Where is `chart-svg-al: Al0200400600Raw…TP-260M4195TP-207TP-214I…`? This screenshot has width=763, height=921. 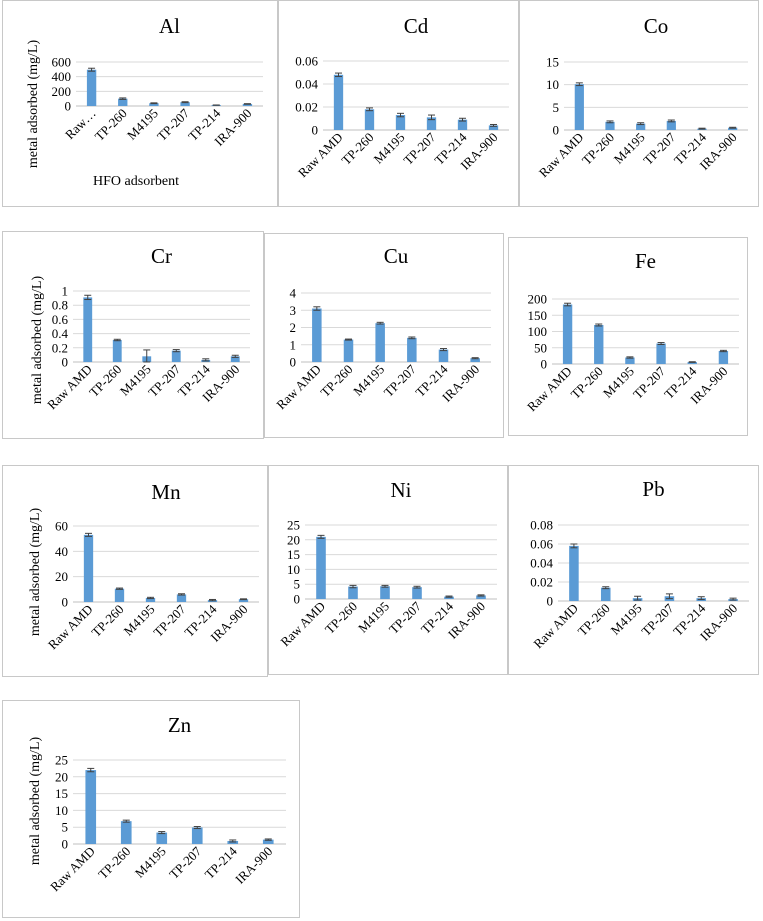 chart-svg-al: Al0200400600Raw…TP-260M4195TP-207TP-214I… is located at coordinates (144, 101).